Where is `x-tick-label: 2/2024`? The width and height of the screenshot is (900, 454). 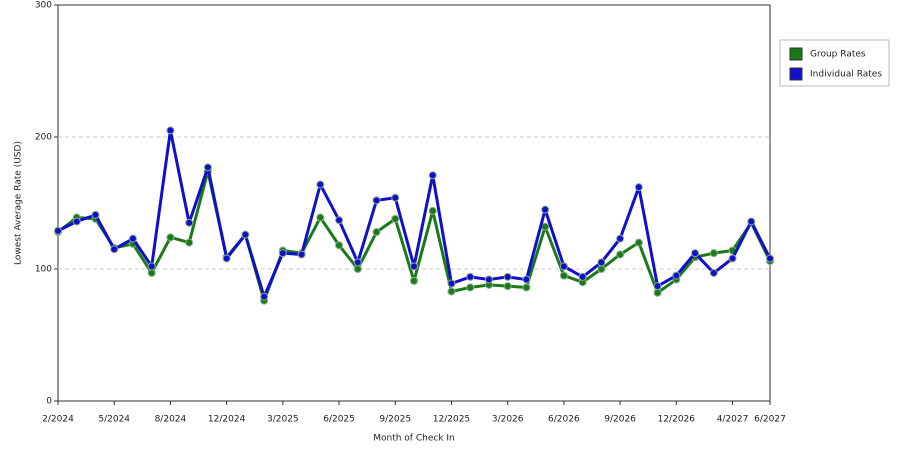 x-tick-label: 2/2024 is located at coordinates (58, 420).